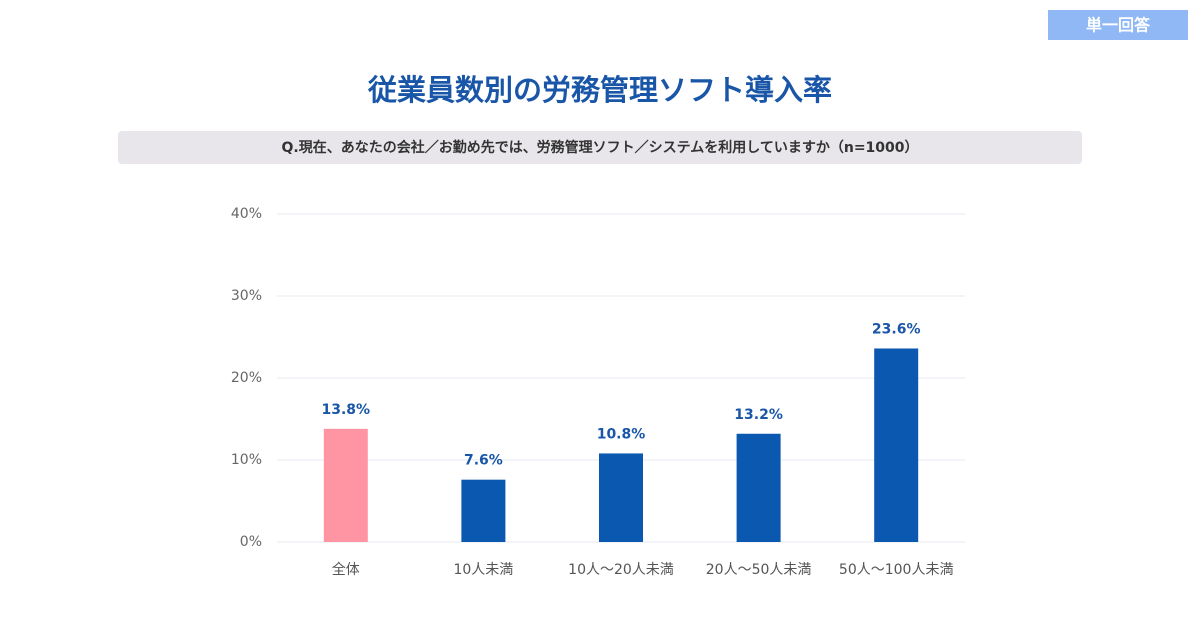 This screenshot has width=1200, height=626. I want to click on x-tick-label: 10人未満, so click(483, 570).